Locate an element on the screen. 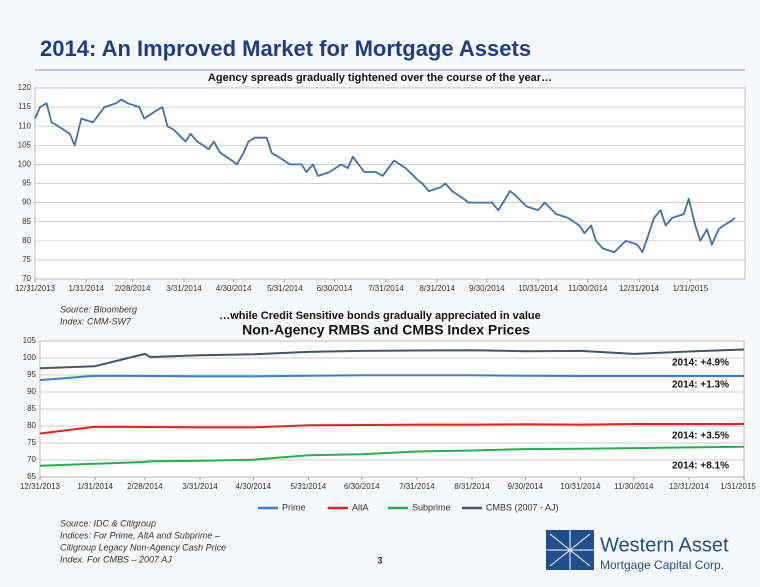  y-tick-label: 115 is located at coordinates (24, 106).